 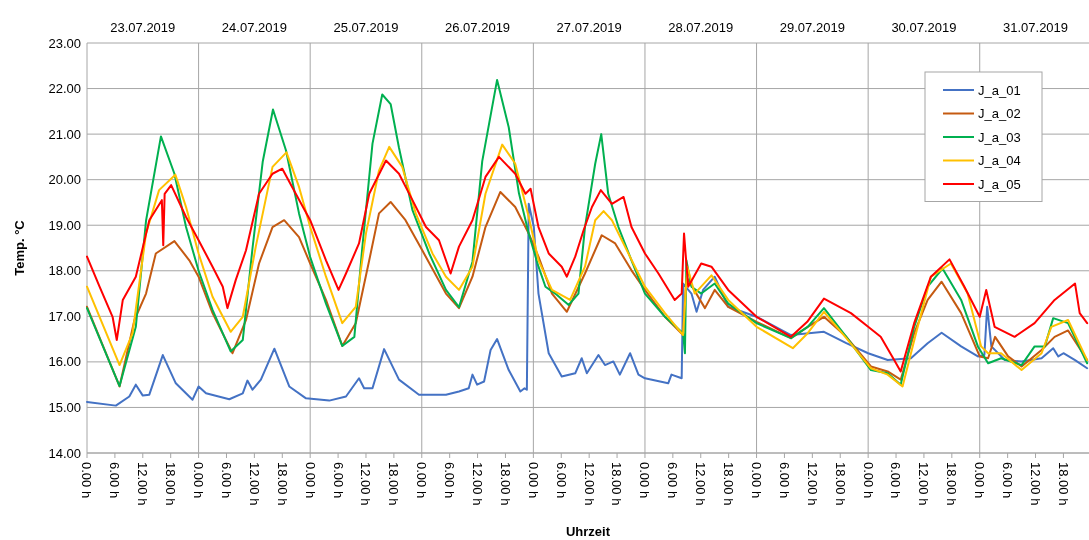 What do you see at coordinates (64, 225) in the screenshot?
I see `y-tick-label: 19.00` at bounding box center [64, 225].